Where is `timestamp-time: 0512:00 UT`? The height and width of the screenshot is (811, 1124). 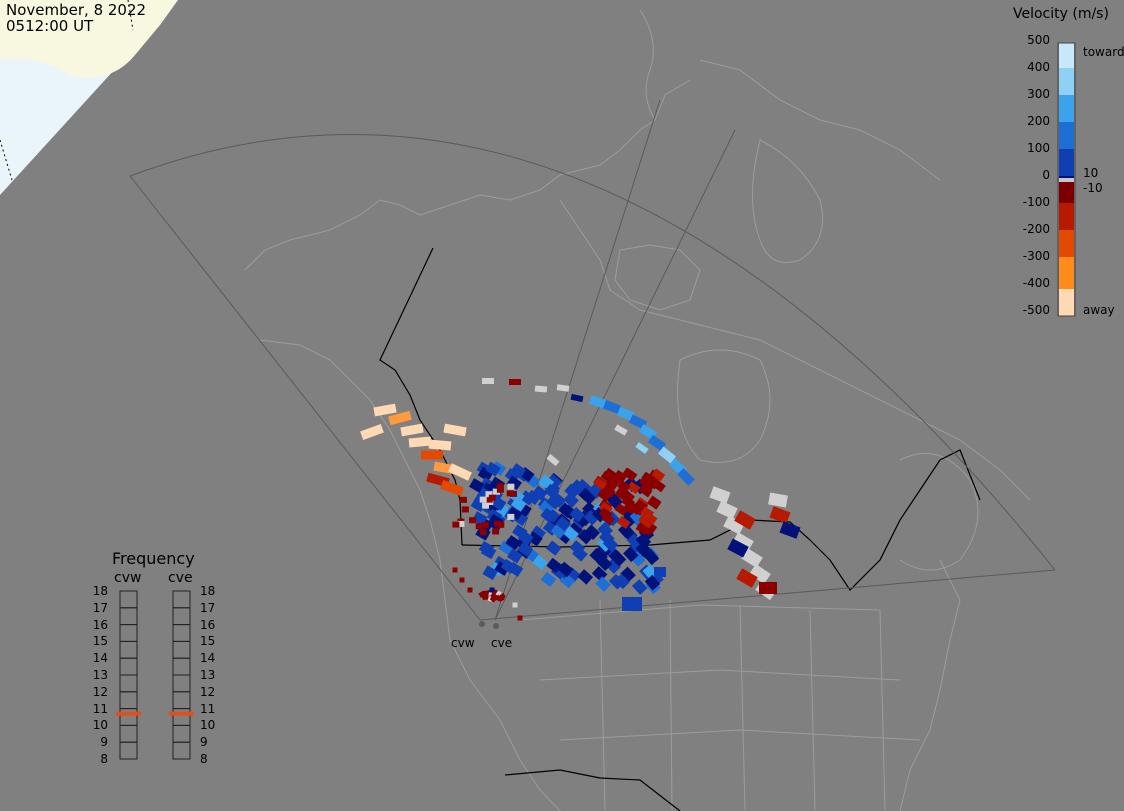
timestamp-time: 0512:00 UT is located at coordinates (50, 26).